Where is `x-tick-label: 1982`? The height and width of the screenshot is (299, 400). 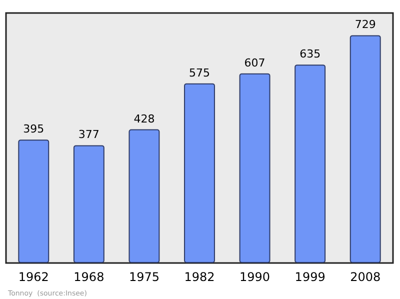 x-tick-label: 1982 is located at coordinates (199, 277).